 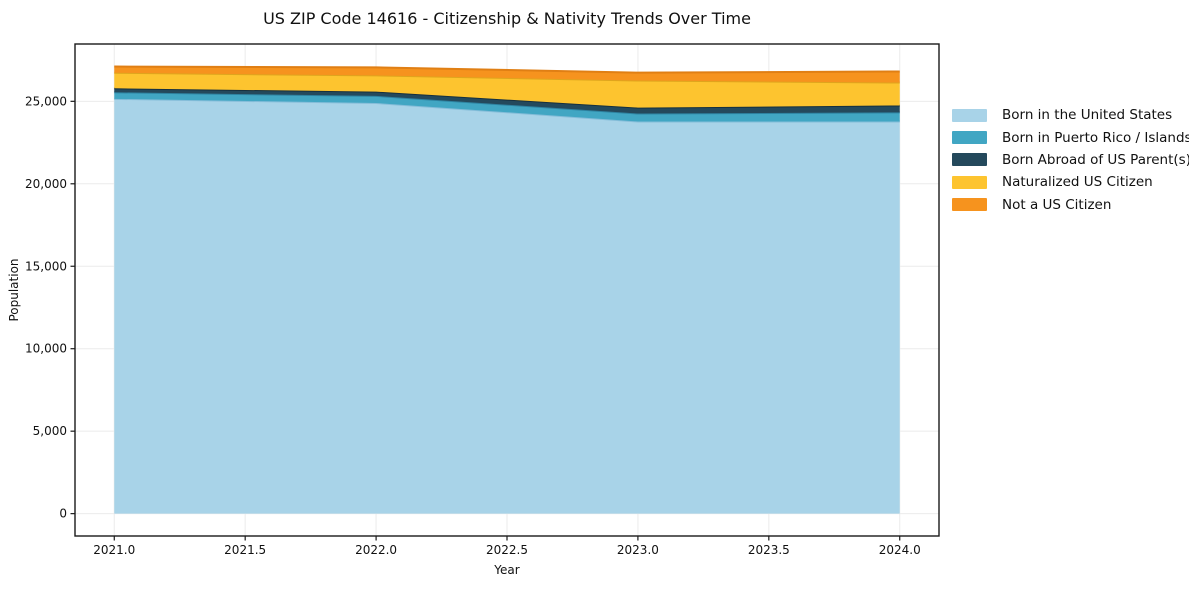 What do you see at coordinates (114, 550) in the screenshot?
I see `x-tick-label: 2021.0` at bounding box center [114, 550].